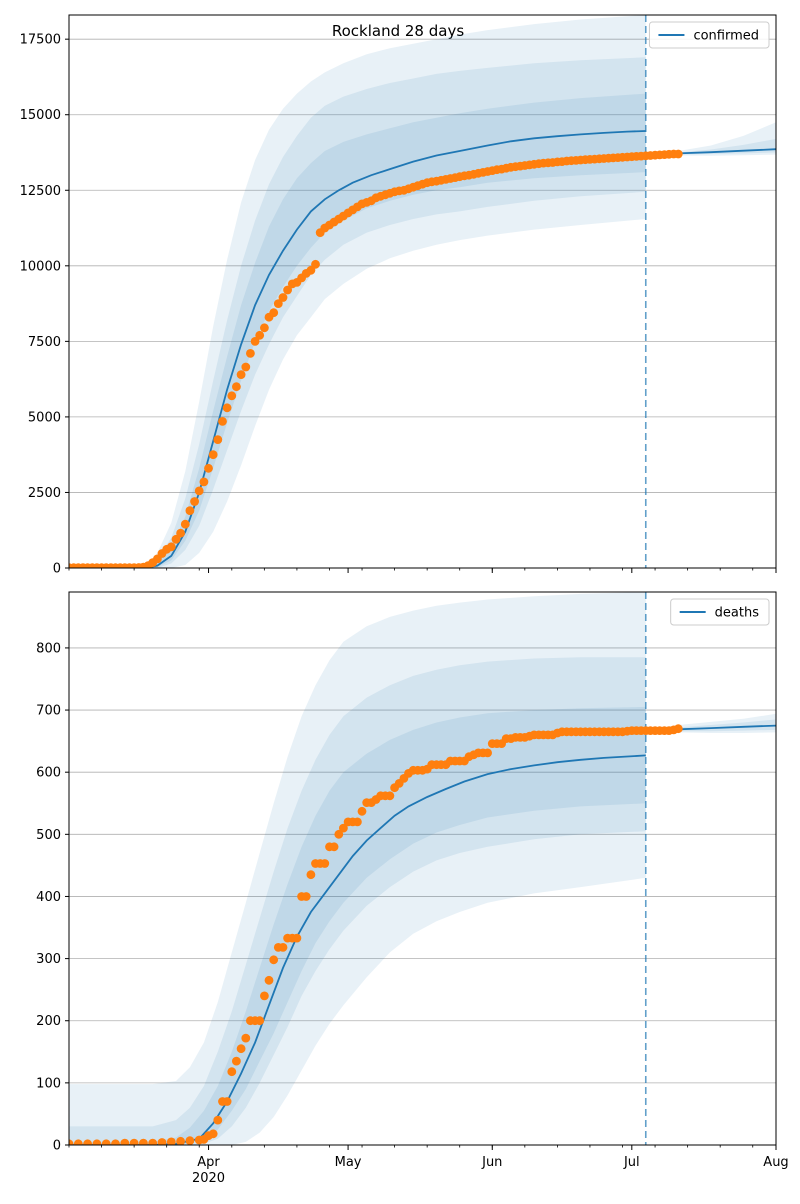 The width and height of the screenshot is (800, 1204). What do you see at coordinates (40, 40) in the screenshot?
I see `y-tick-label: 17500` at bounding box center [40, 40].